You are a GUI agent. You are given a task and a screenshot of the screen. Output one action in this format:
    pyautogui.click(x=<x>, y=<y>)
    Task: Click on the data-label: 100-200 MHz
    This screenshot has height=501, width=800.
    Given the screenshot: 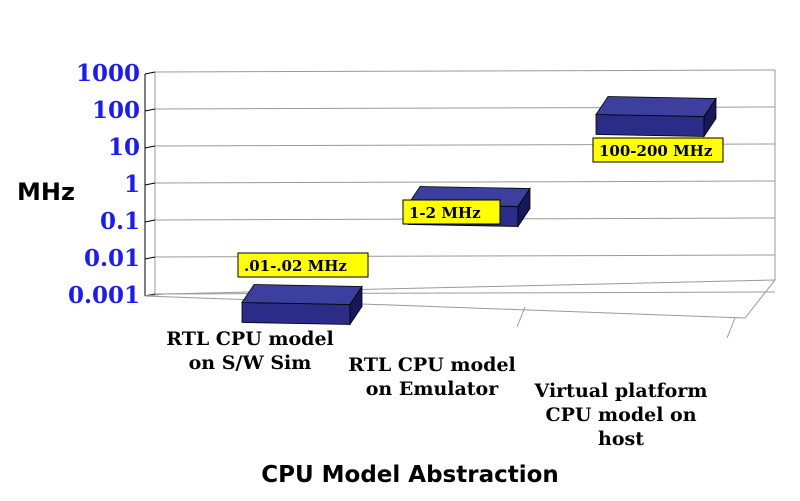 What is the action you would take?
    pyautogui.click(x=656, y=151)
    